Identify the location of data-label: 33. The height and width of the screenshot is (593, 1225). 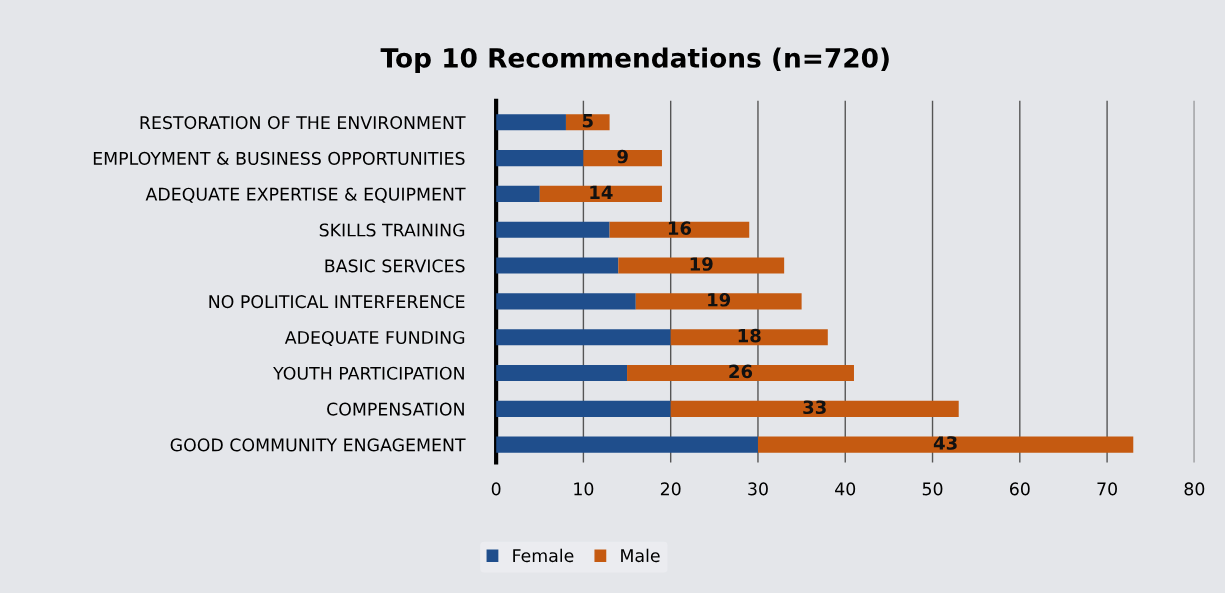
(814, 407).